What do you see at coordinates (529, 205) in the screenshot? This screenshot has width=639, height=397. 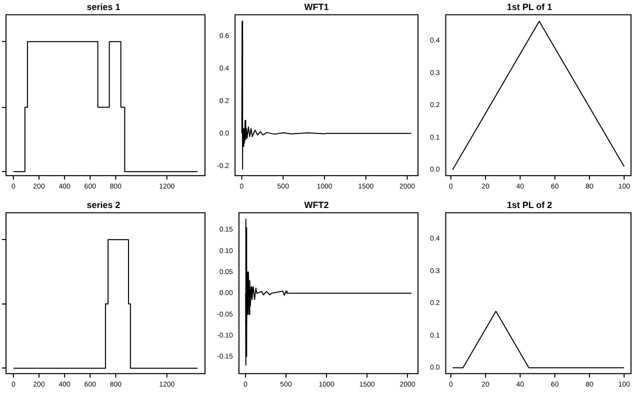 I see `chart-title: 1st PL of 2` at bounding box center [529, 205].